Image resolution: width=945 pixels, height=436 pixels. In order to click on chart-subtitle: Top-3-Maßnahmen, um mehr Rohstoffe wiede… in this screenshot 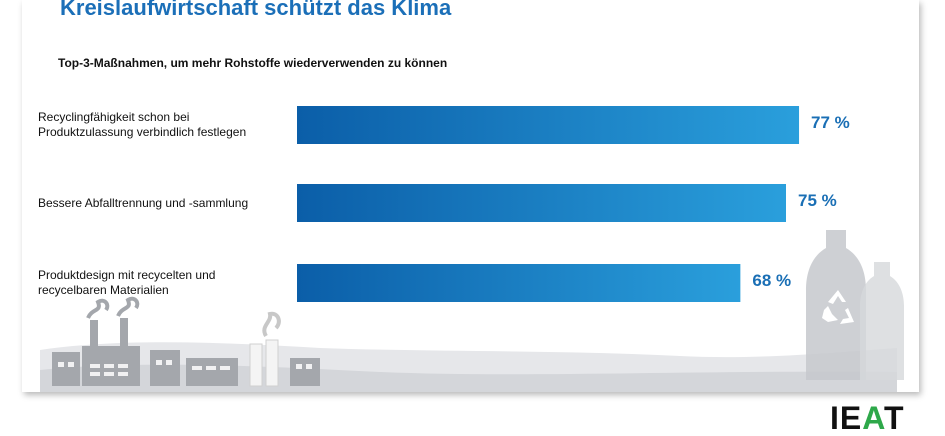, I will do `click(253, 63)`.